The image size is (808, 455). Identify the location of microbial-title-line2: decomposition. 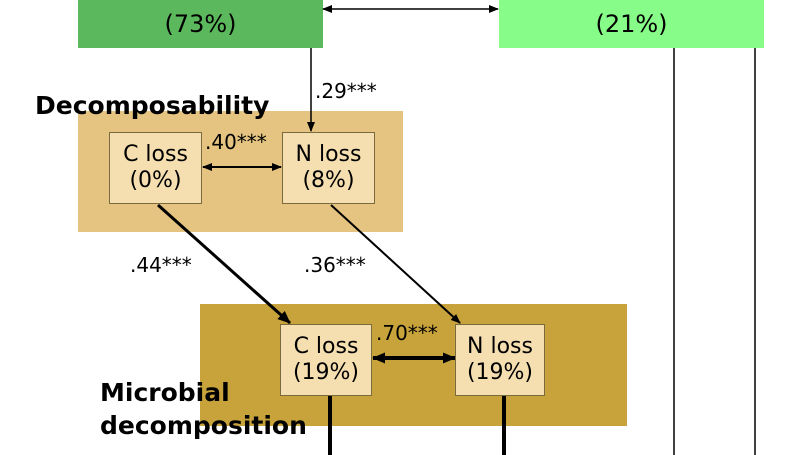
(203, 425).